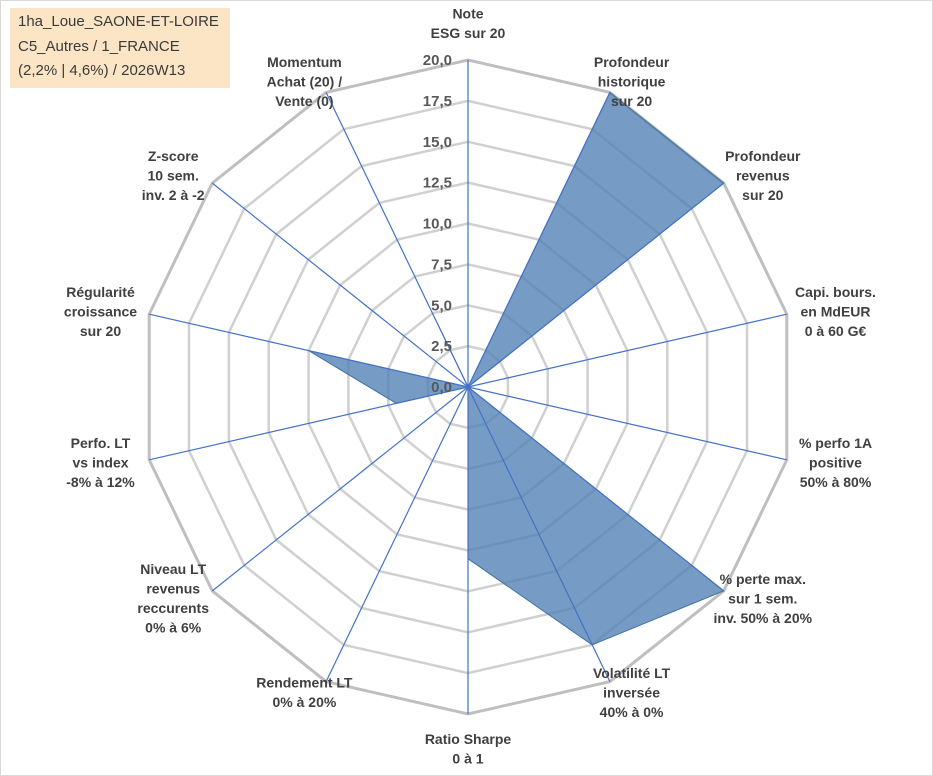 This screenshot has height=776, width=933. What do you see at coordinates (173, 628) in the screenshot?
I see `axis-label-line: 0% à 6%` at bounding box center [173, 628].